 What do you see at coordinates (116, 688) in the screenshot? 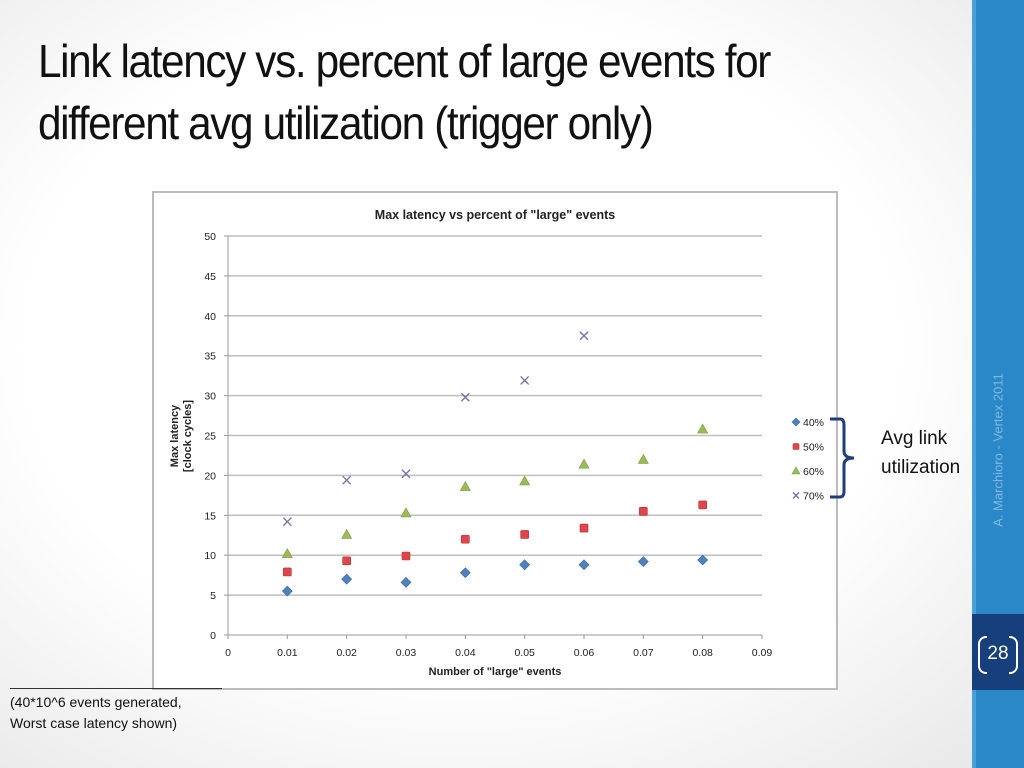
I see `footnote-separator` at bounding box center [116, 688].